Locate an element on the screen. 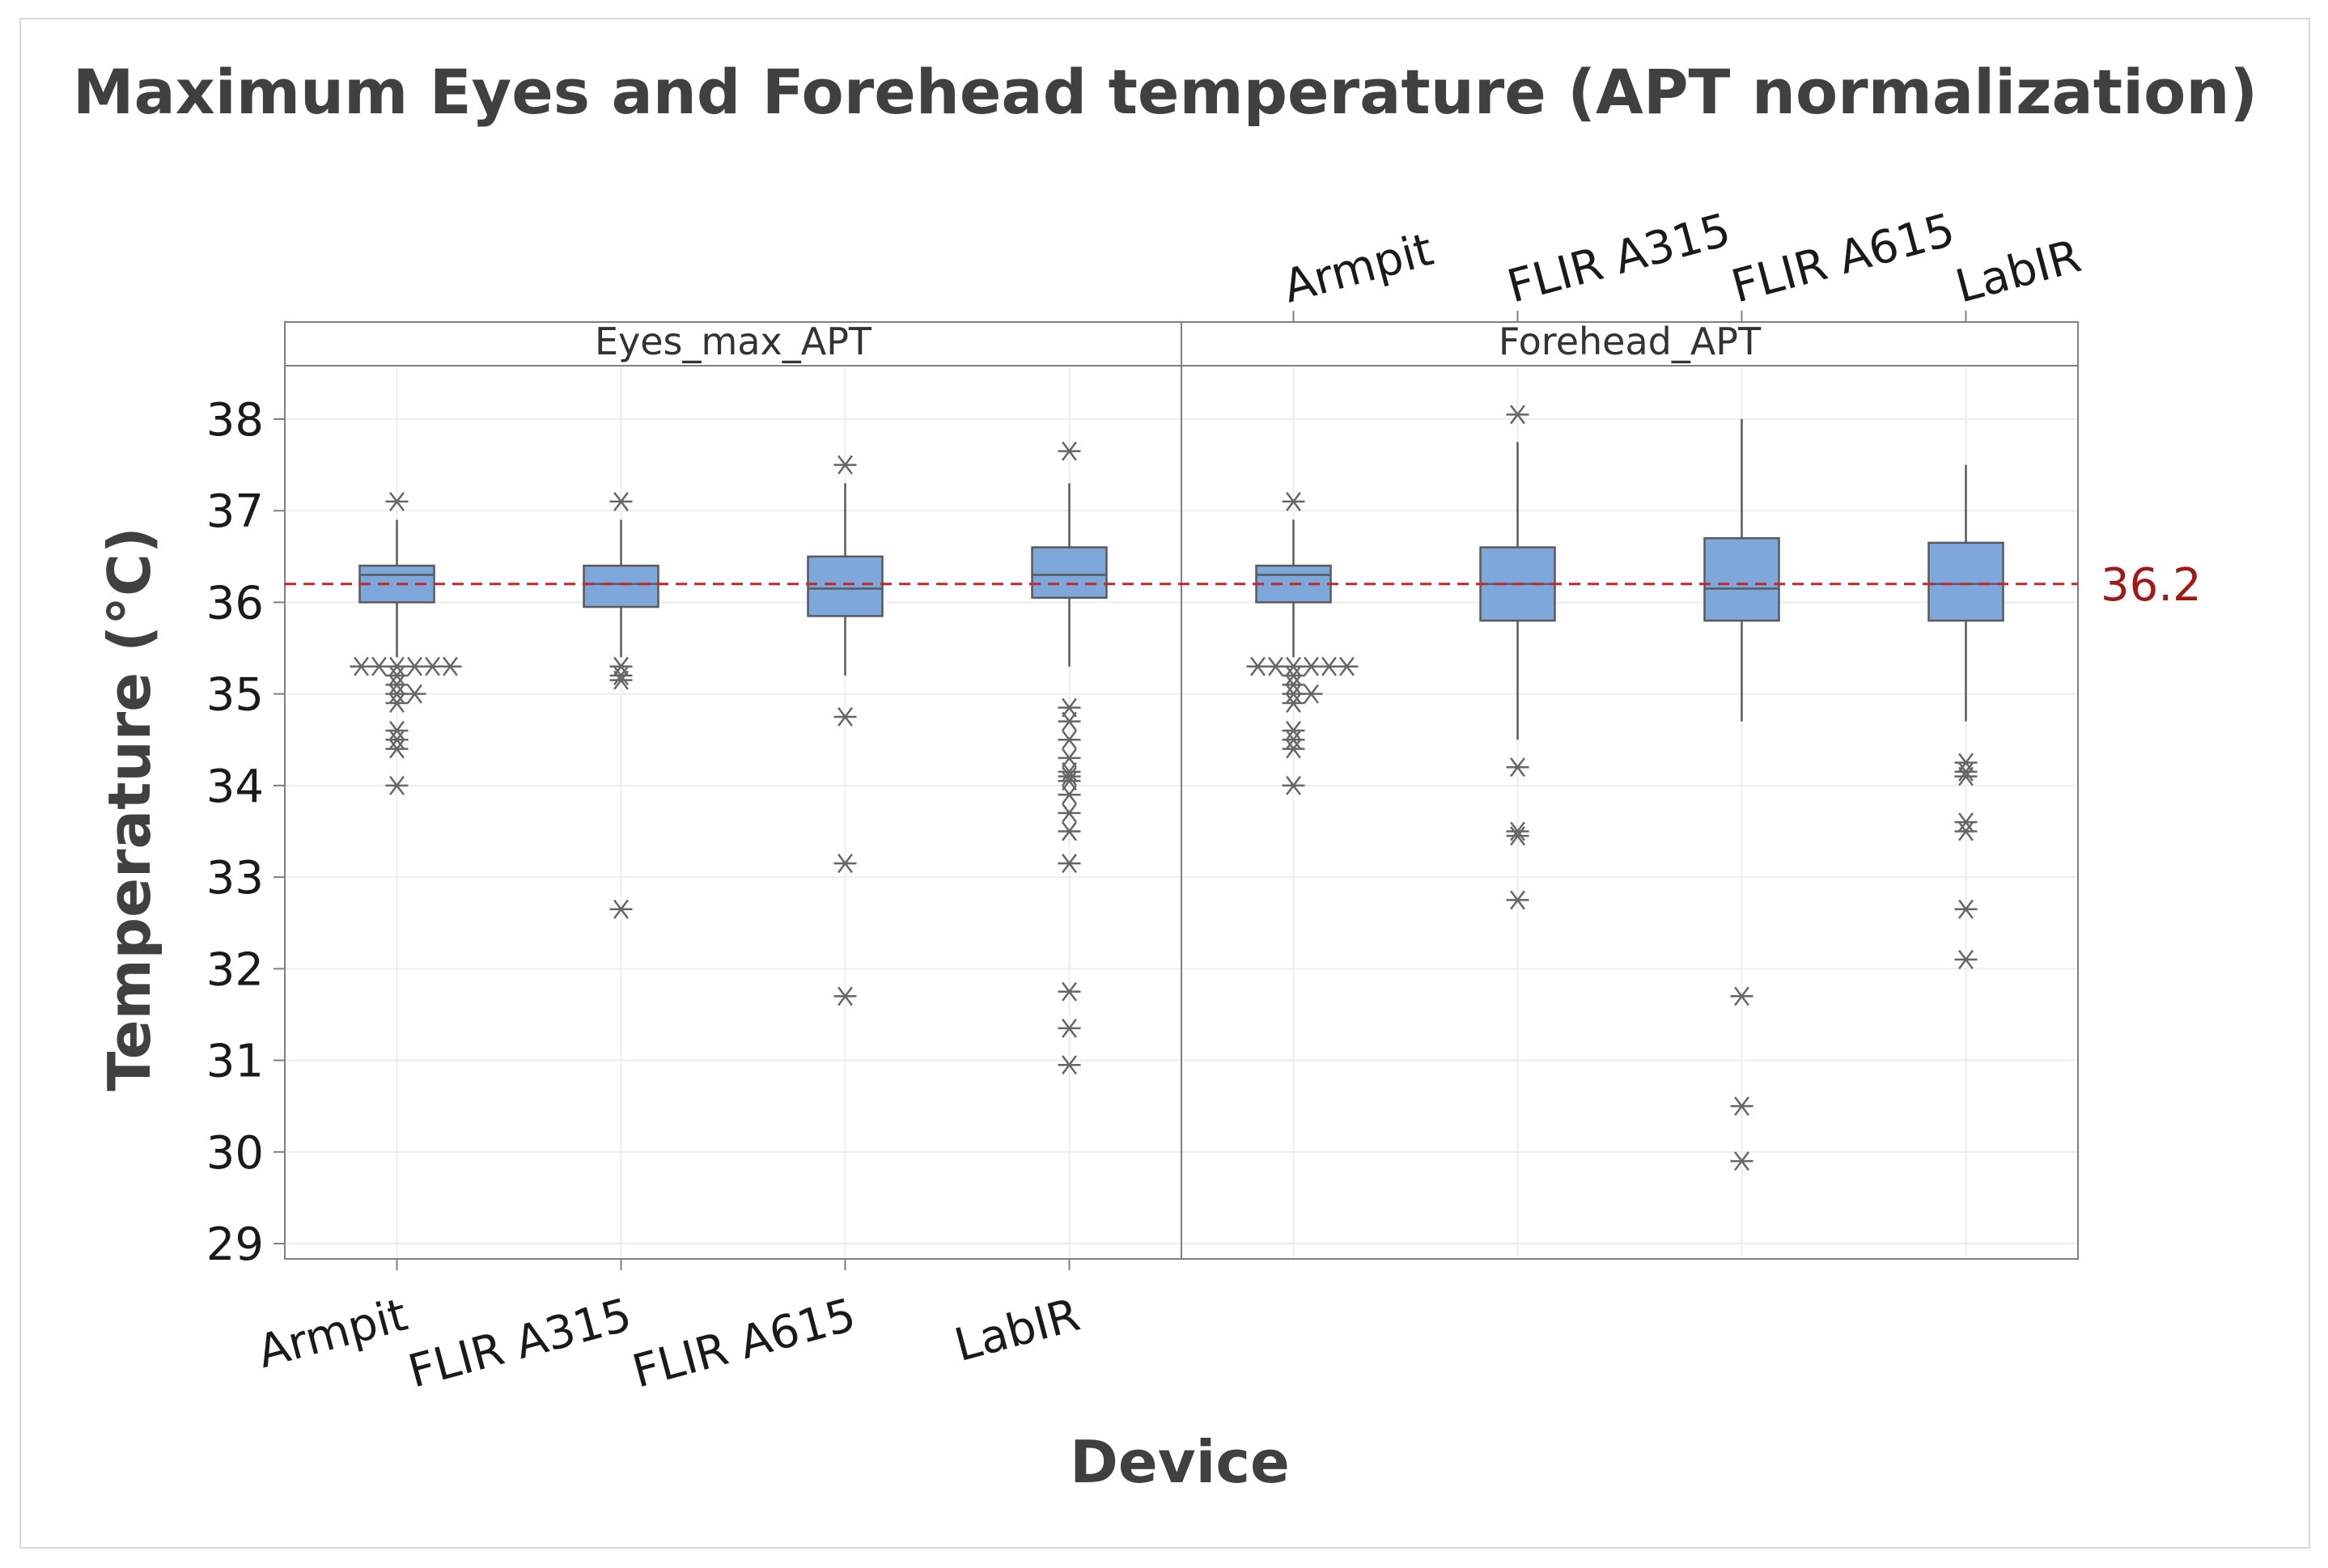  x-tick-label-top: FLIR A615 is located at coordinates (1843, 259).